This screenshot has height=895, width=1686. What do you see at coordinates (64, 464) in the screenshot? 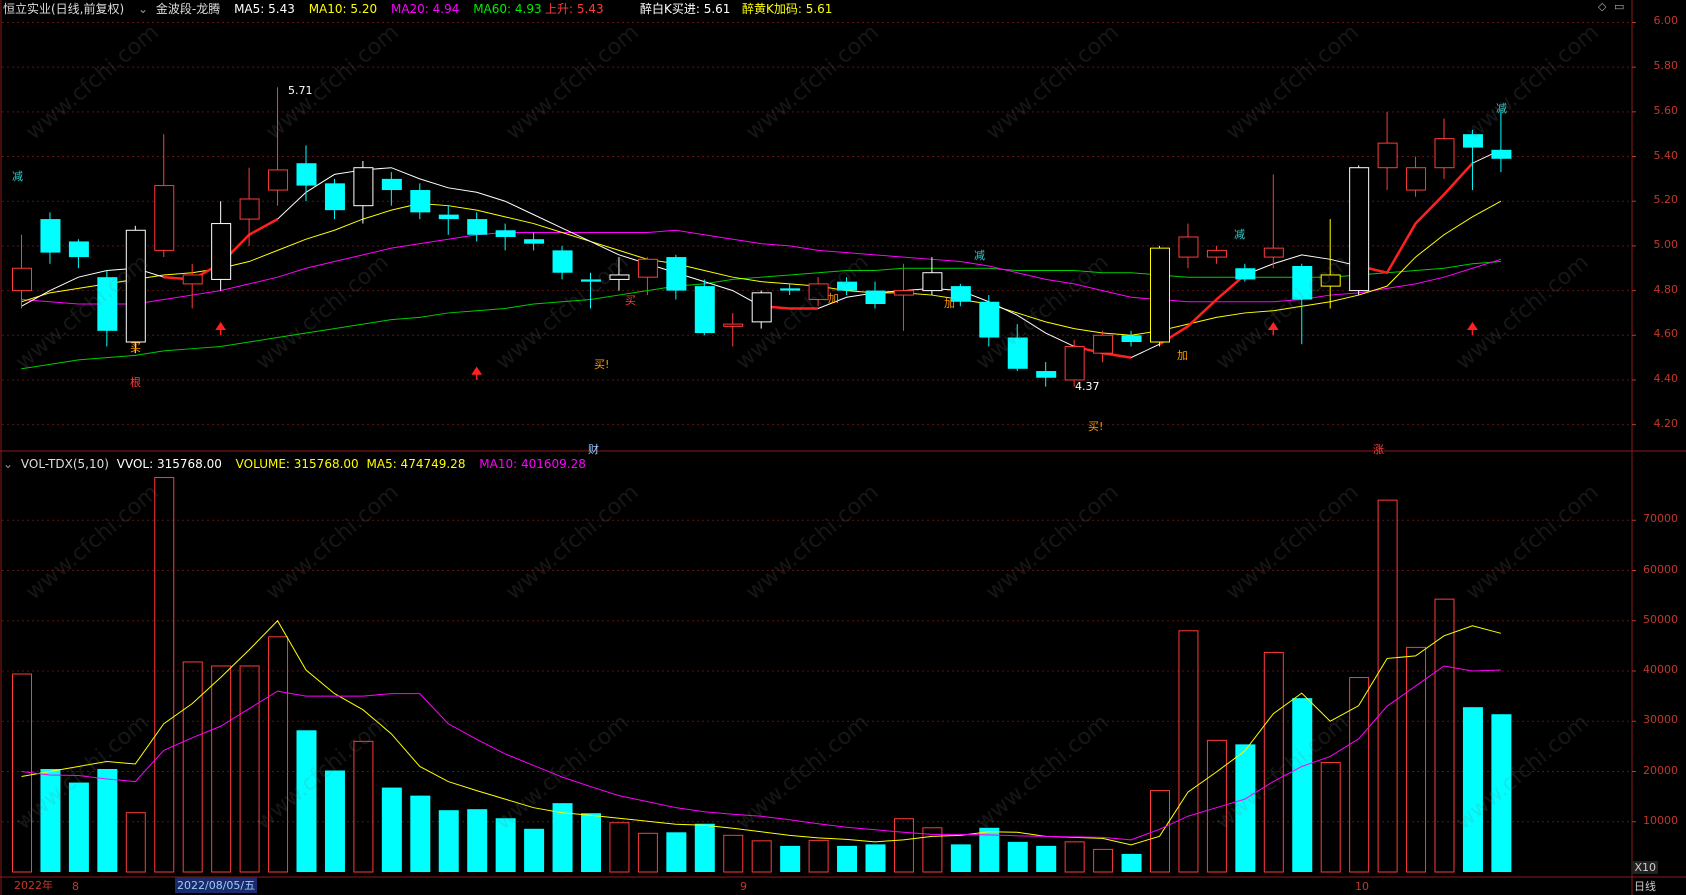
I see `vol-indicator-name: VOL-TDX(5,10)` at bounding box center [64, 464].